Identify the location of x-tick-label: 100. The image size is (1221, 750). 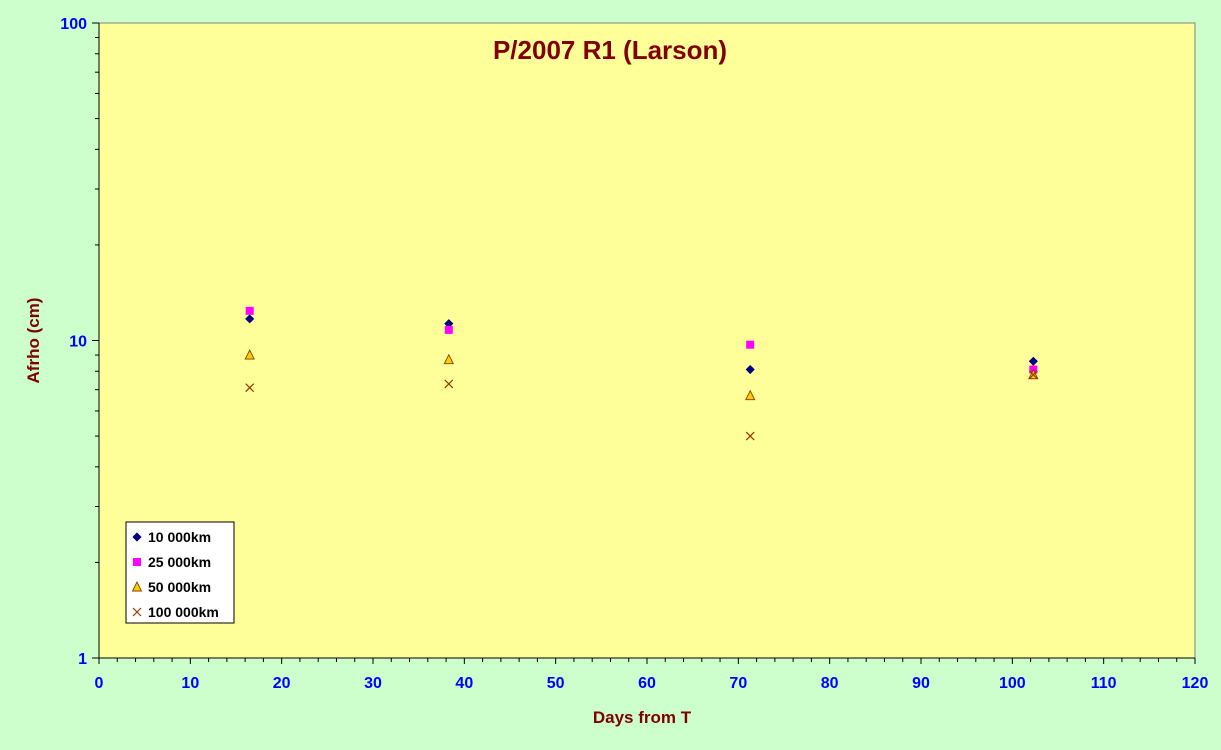
(1012, 683).